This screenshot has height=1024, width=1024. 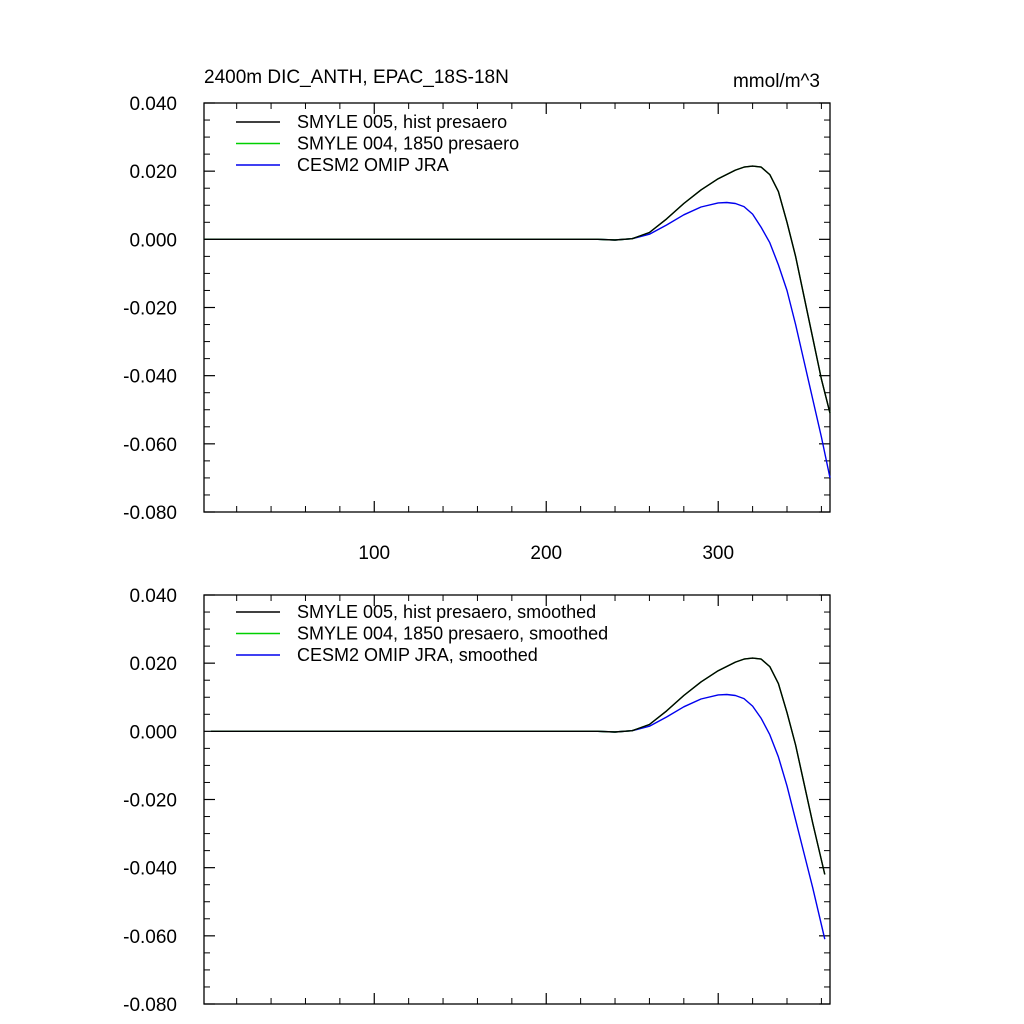 What do you see at coordinates (374, 553) in the screenshot?
I see `x-tick-label: 100` at bounding box center [374, 553].